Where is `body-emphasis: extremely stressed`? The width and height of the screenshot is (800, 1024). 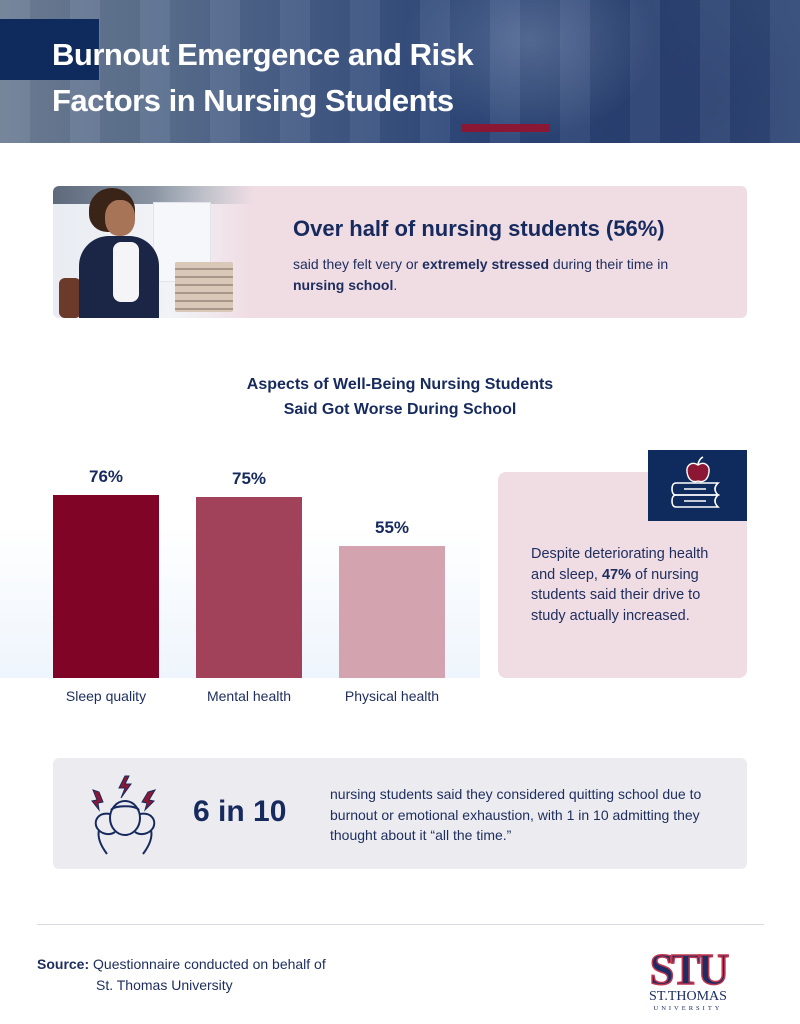 body-emphasis: extremely stressed is located at coordinates (486, 264).